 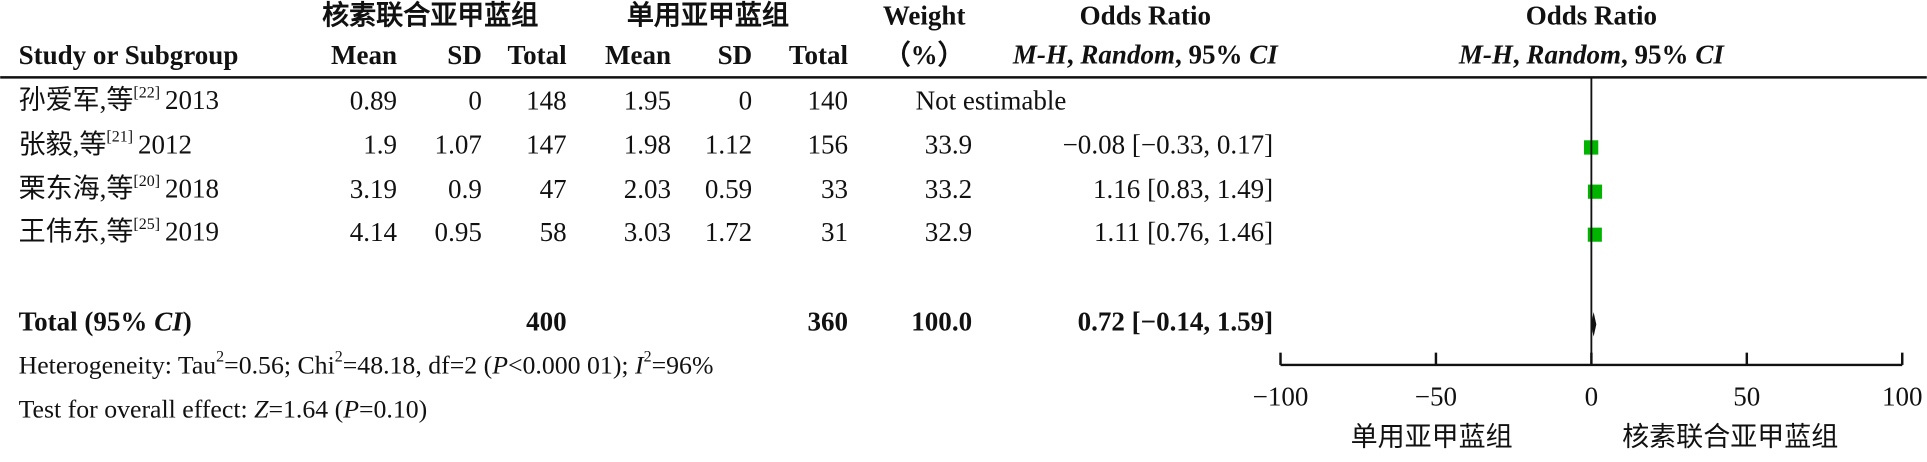 I want to click on weight-header: （%）, so click(x=924, y=55).